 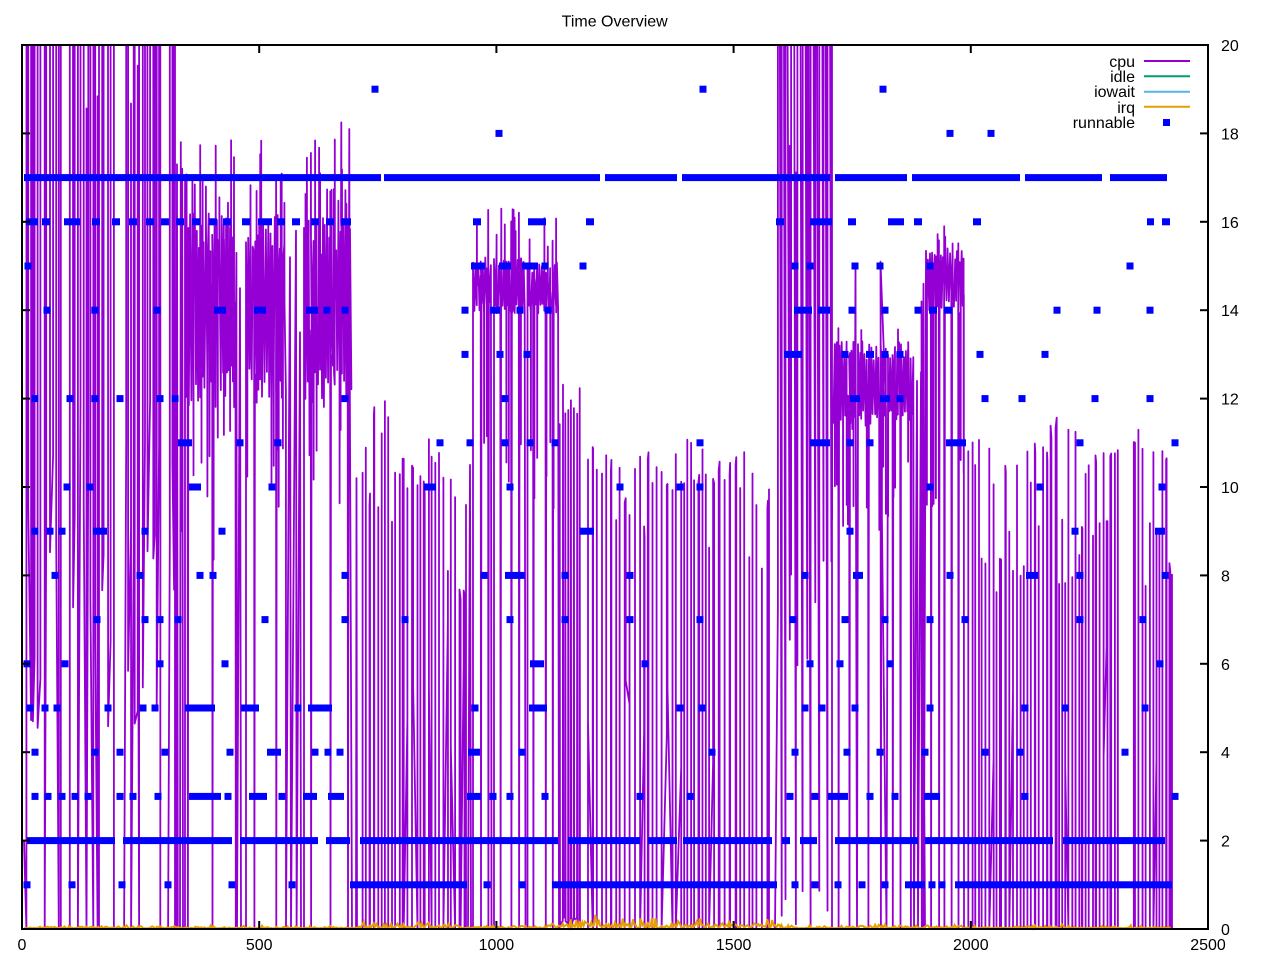 What do you see at coordinates (971, 945) in the screenshot?
I see `svg-text: 2000` at bounding box center [971, 945].